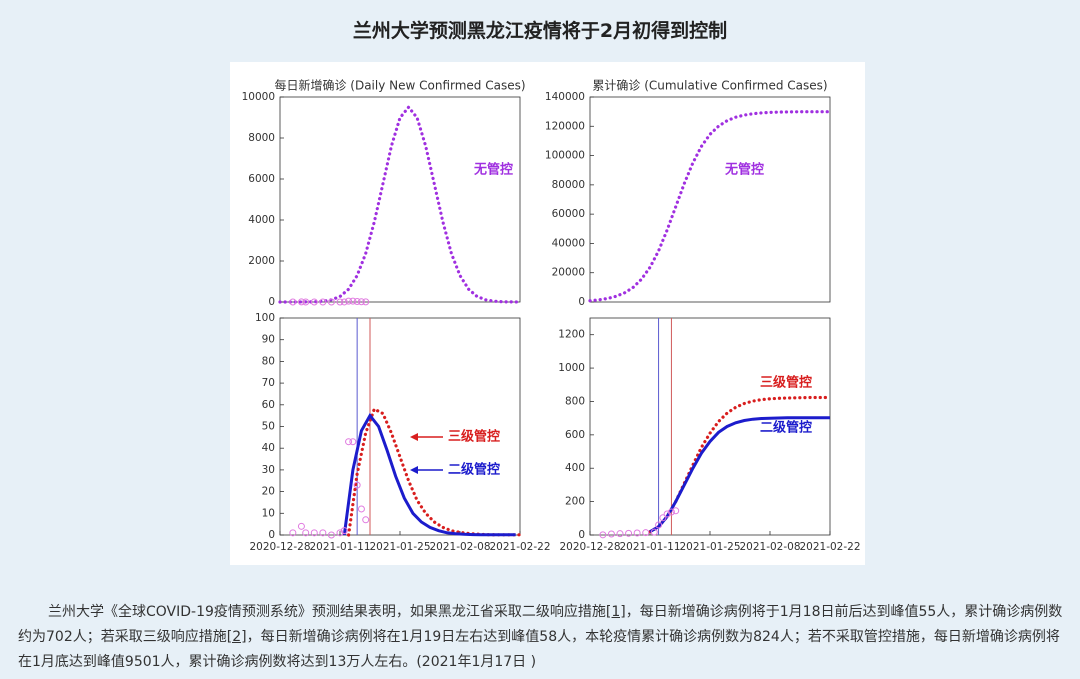 This screenshot has width=1080, height=679. What do you see at coordinates (268, 470) in the screenshot?
I see `y-tick-label: 30` at bounding box center [268, 470].